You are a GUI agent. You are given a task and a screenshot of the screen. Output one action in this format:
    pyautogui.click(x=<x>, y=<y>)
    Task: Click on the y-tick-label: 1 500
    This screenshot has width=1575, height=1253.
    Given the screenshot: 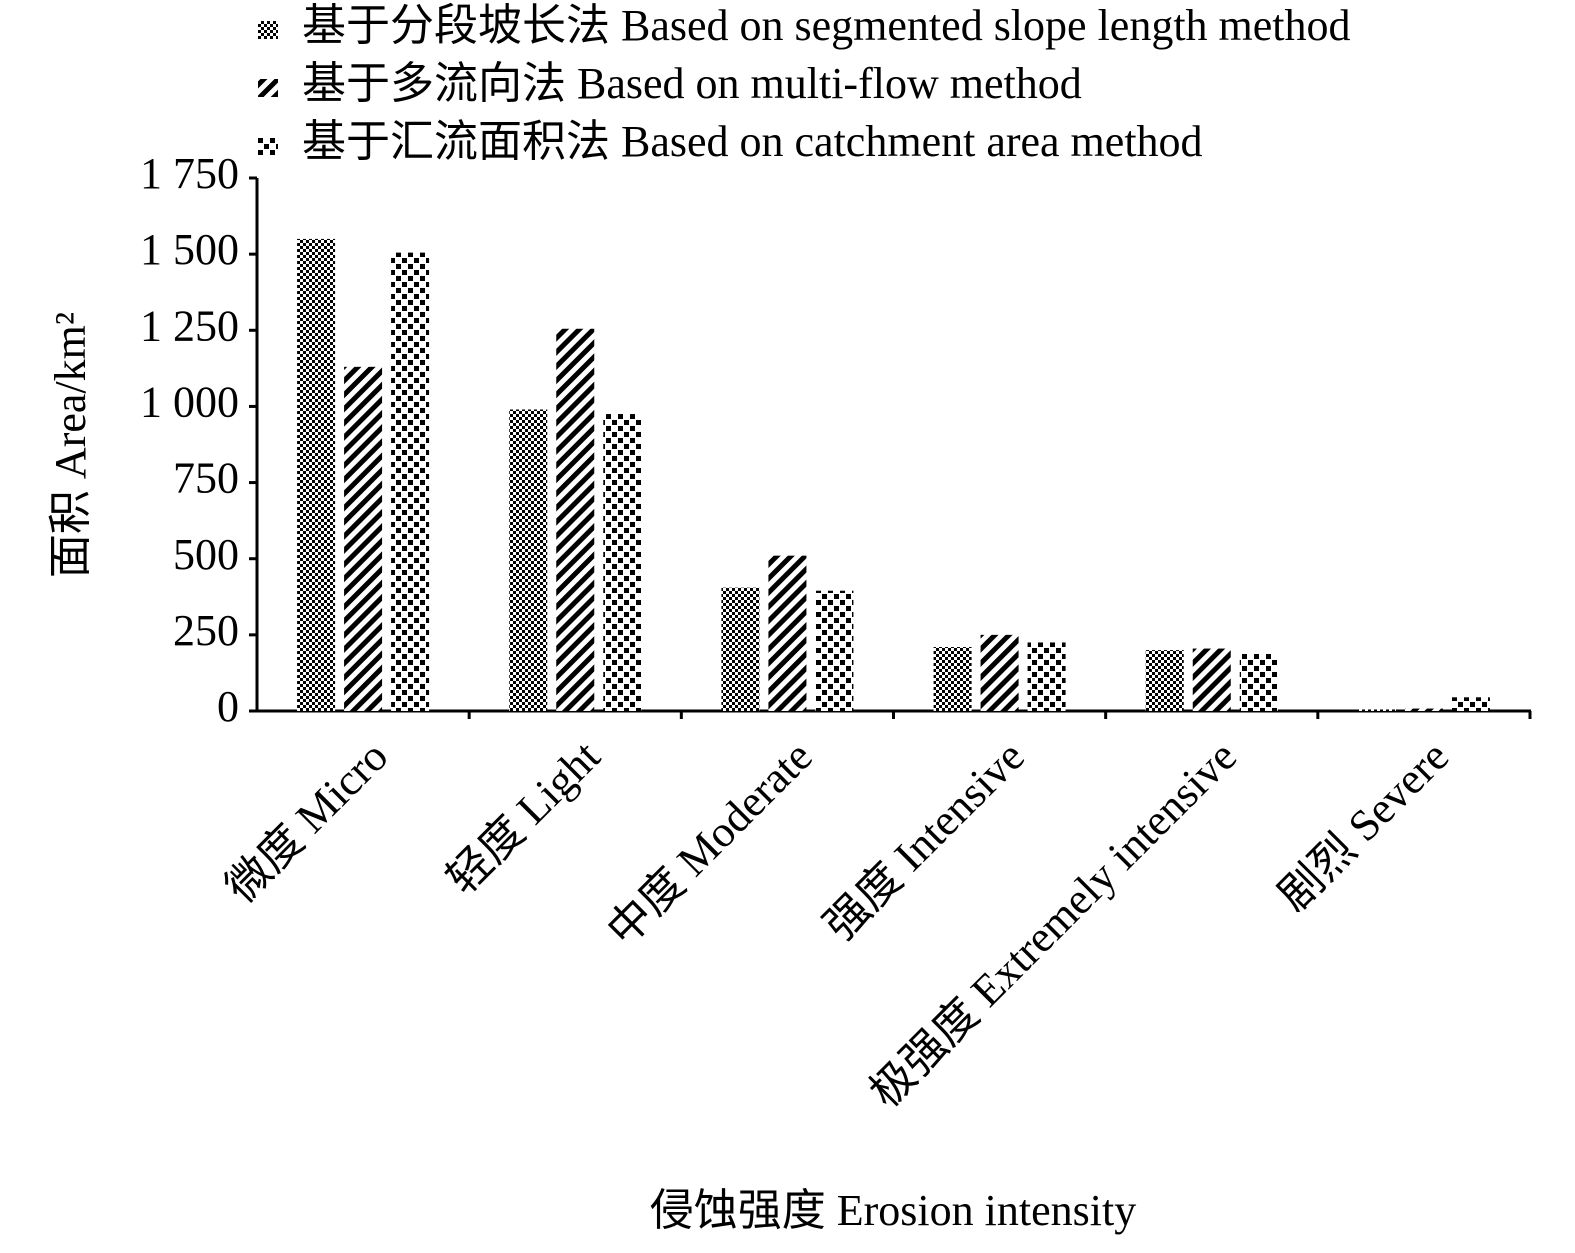 What is the action you would take?
    pyautogui.click(x=189, y=249)
    